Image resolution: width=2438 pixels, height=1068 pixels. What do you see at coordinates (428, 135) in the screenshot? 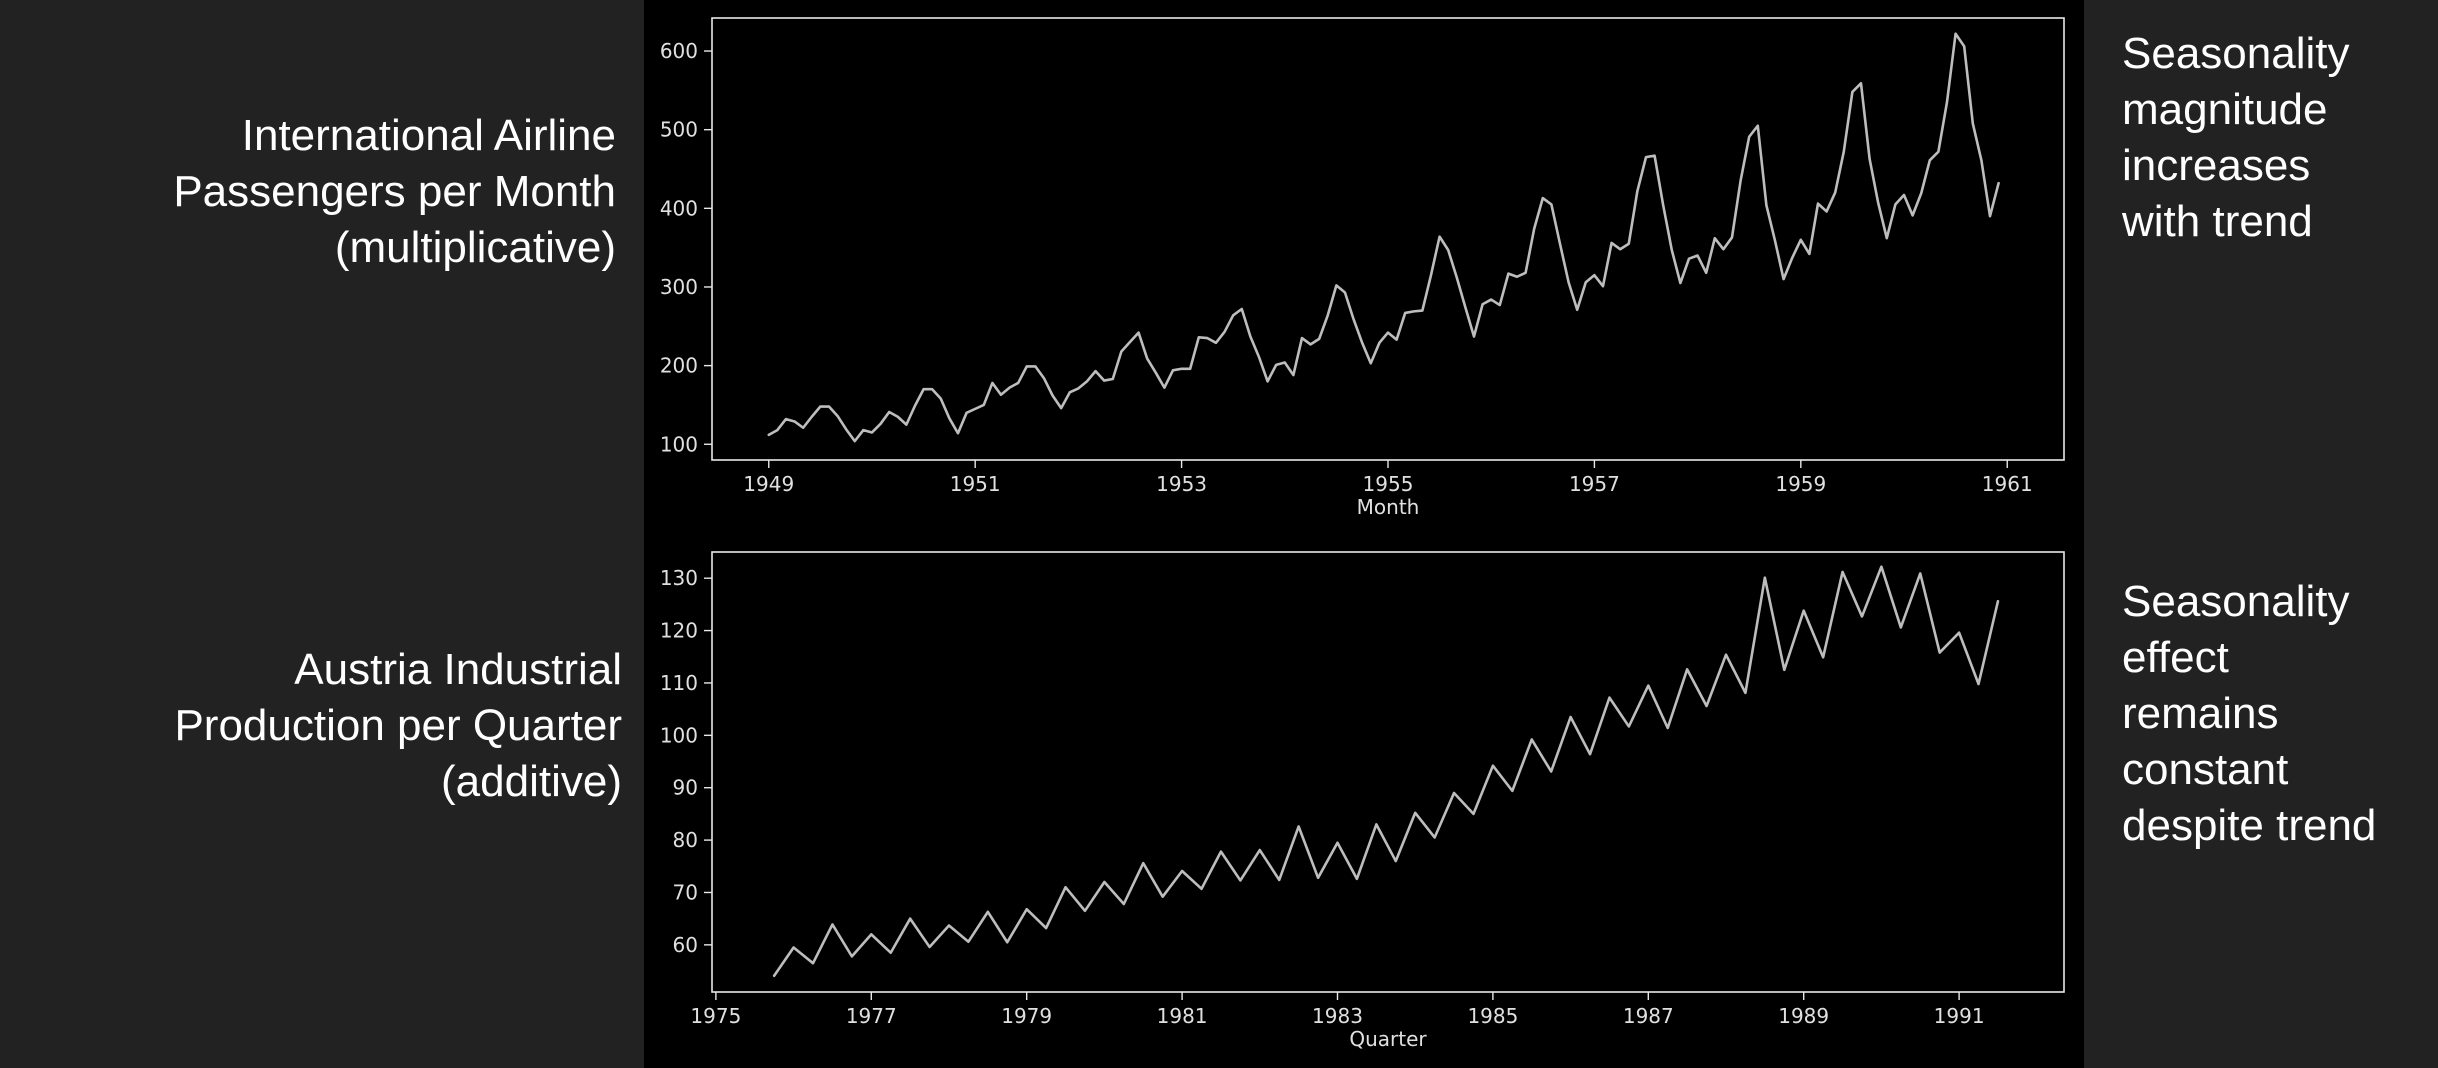
I see `airline-title-line-1: International Airline` at bounding box center [428, 135].